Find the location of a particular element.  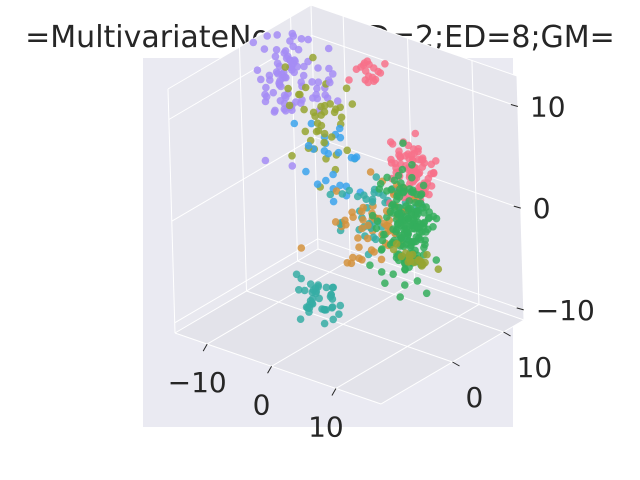

z-tick-label: 10 is located at coordinates (548, 107).